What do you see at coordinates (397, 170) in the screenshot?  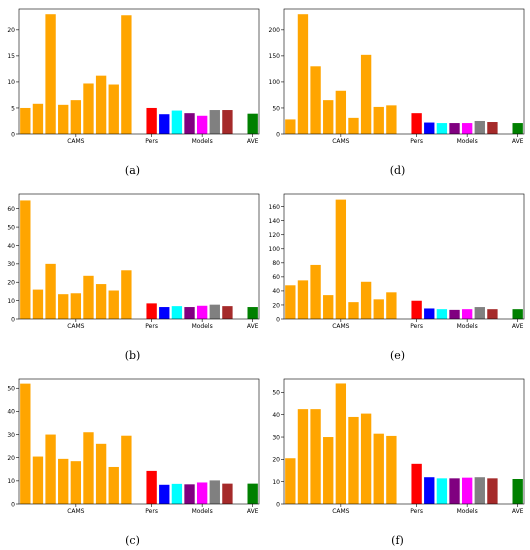 I see `panel-label-d: (d)` at bounding box center [397, 170].